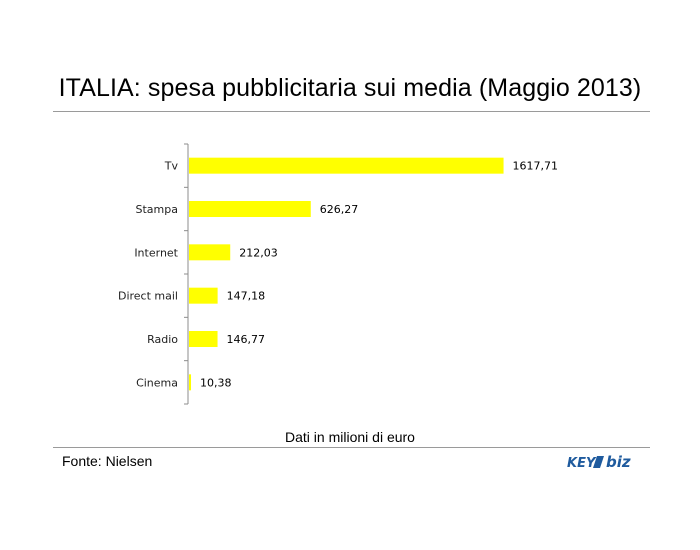  I want to click on value-label-direct-mail: 147,18, so click(246, 296).